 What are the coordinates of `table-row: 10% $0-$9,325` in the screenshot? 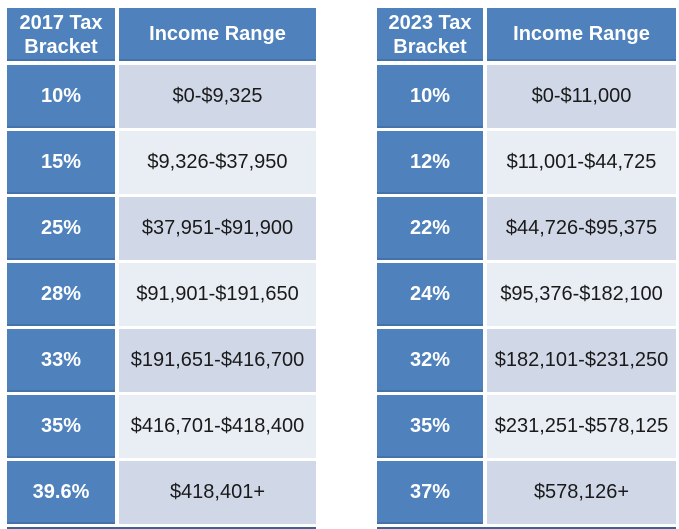 It's located at (161, 96).